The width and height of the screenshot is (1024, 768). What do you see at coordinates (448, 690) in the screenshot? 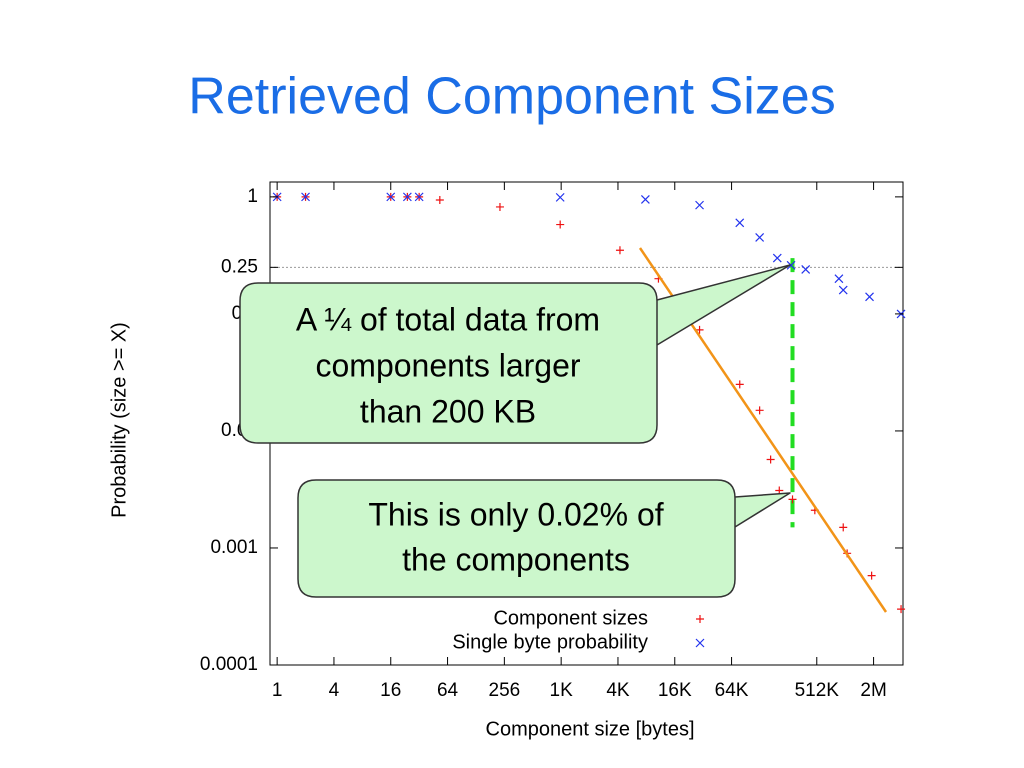
I see `x-tick-label: 64` at bounding box center [448, 690].